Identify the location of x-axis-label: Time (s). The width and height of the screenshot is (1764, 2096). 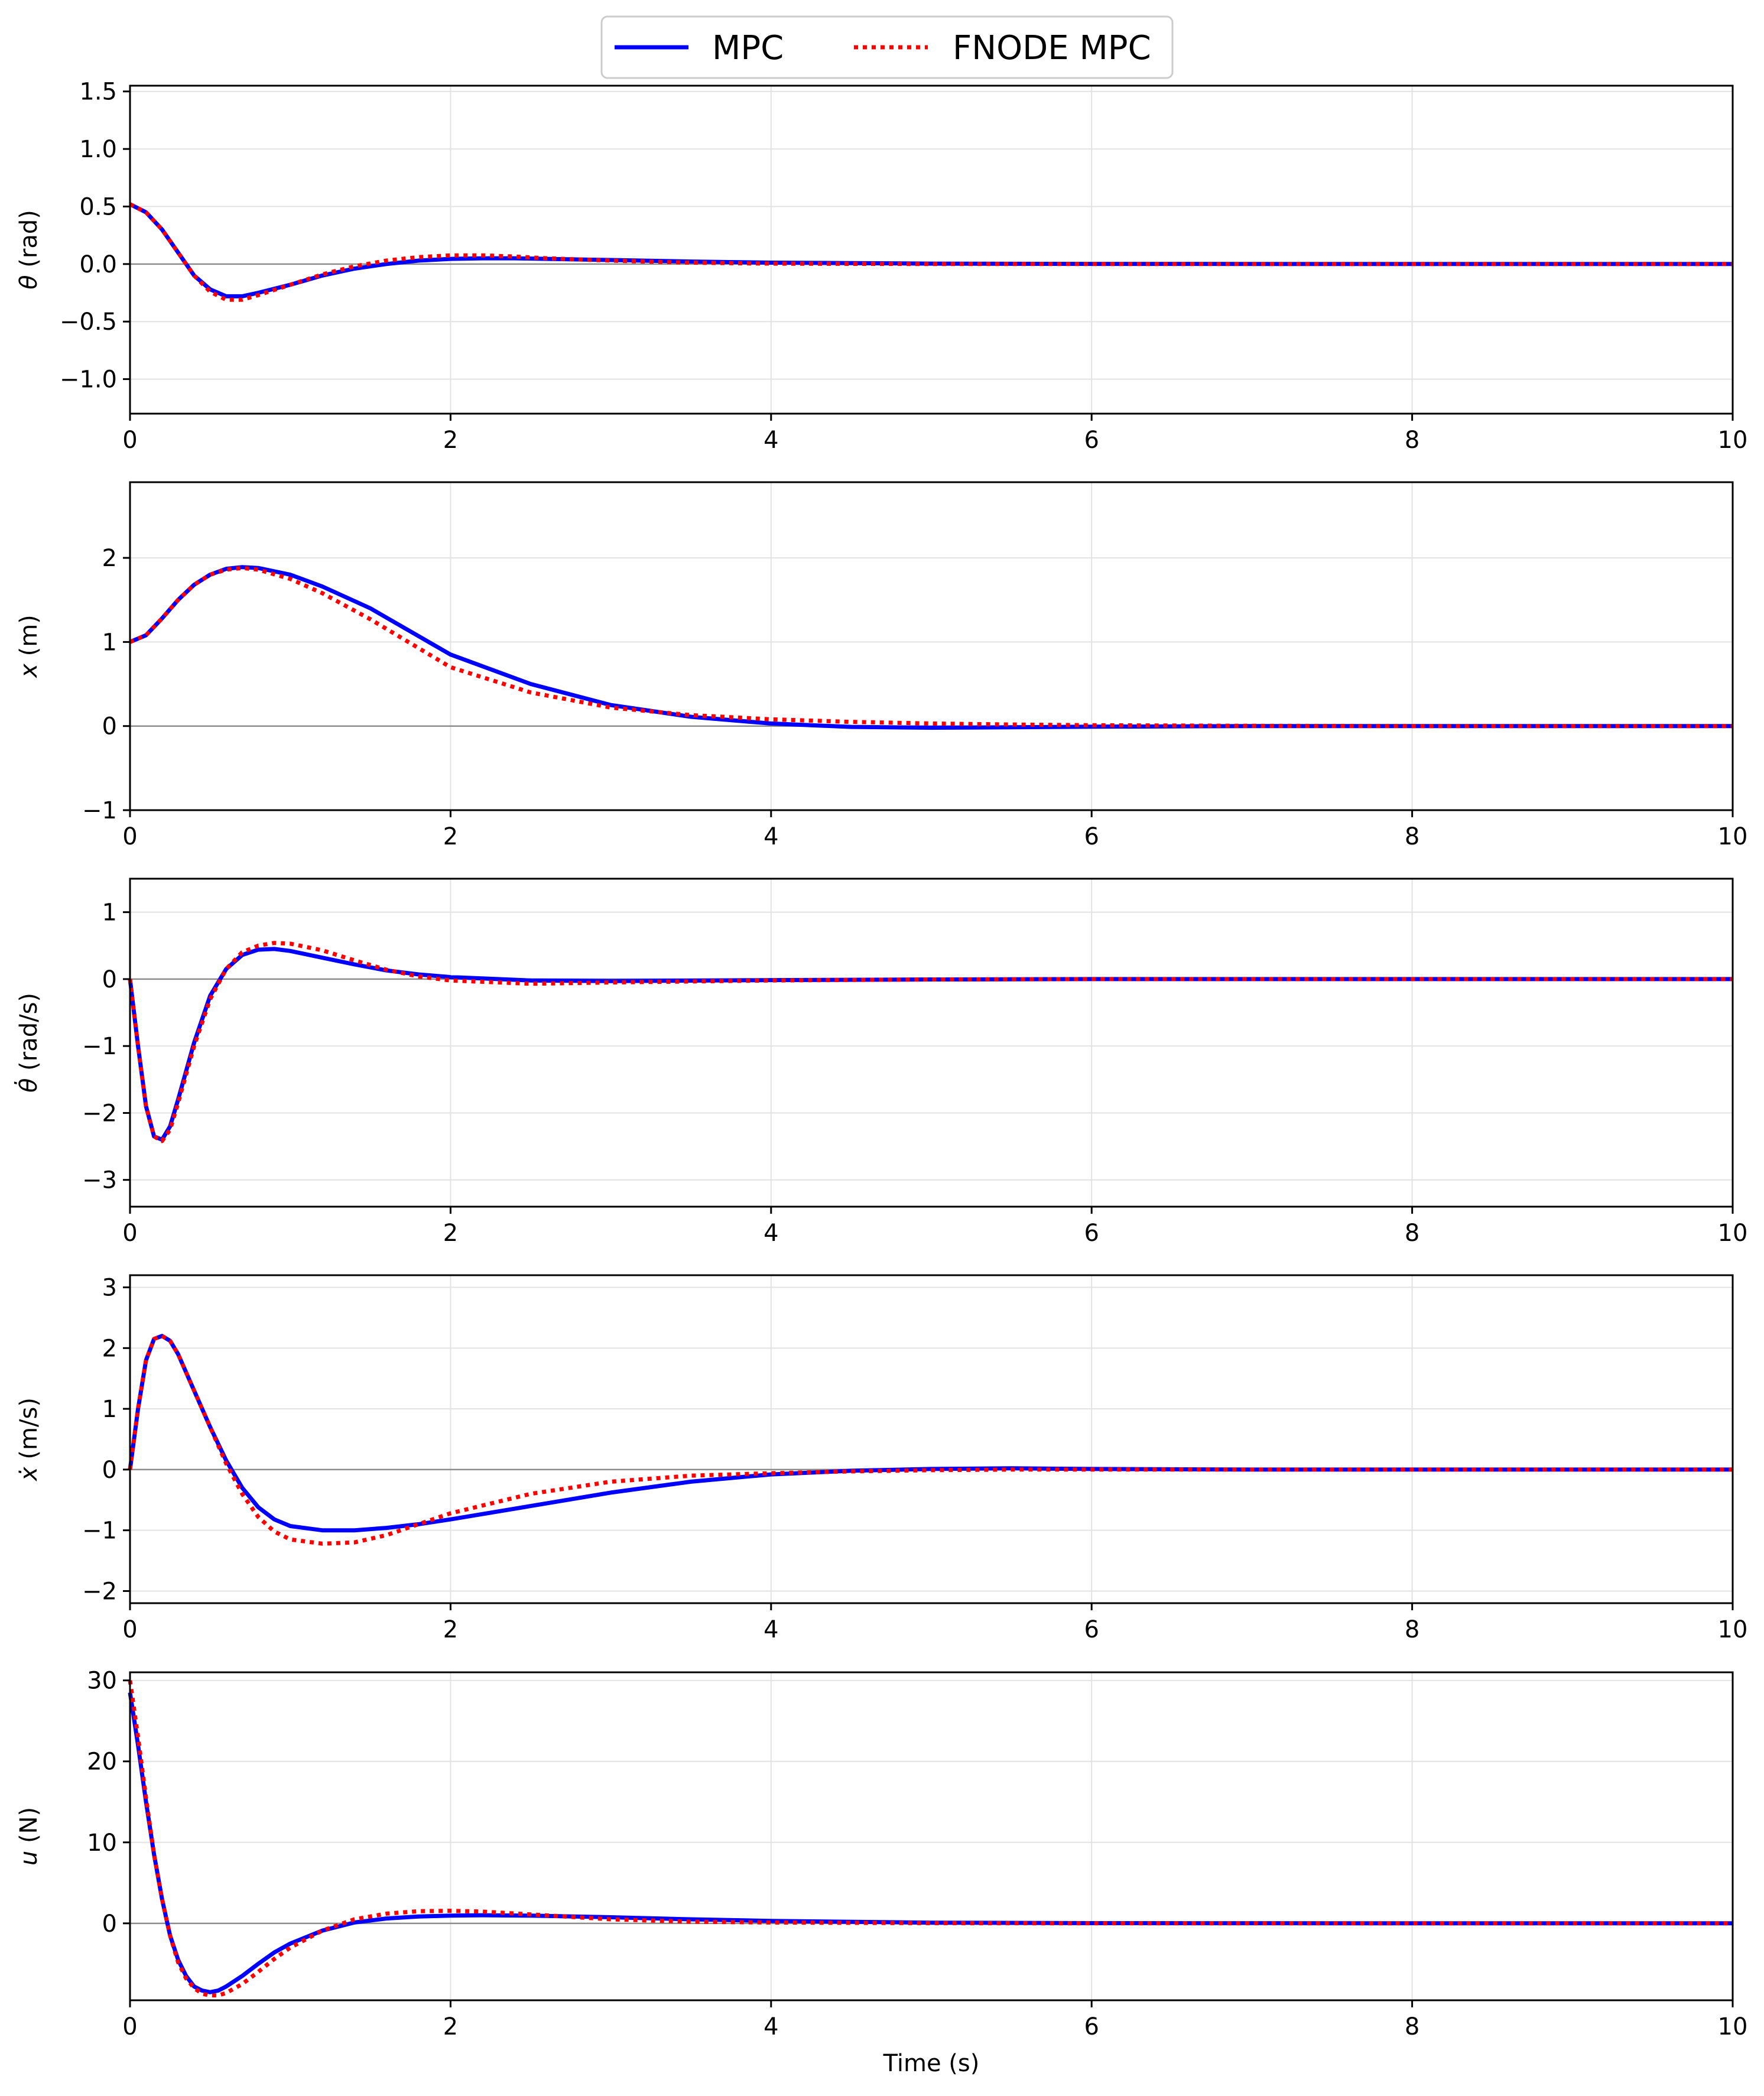
(931, 2063).